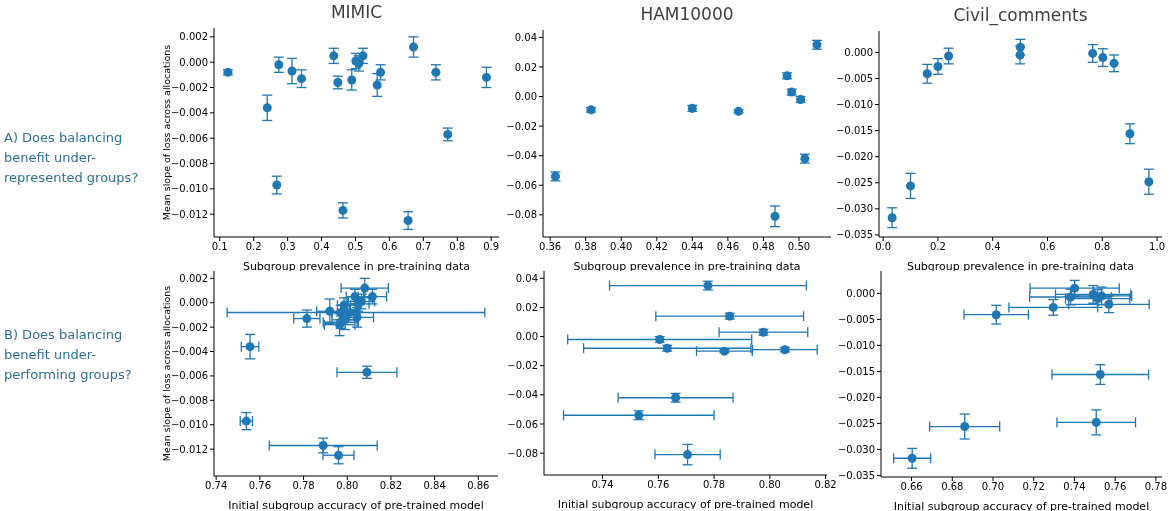 Image resolution: width=1175 pixels, height=511 pixels. Describe the element at coordinates (189, 88) in the screenshot. I see `y-tick-label: −0.002` at that location.